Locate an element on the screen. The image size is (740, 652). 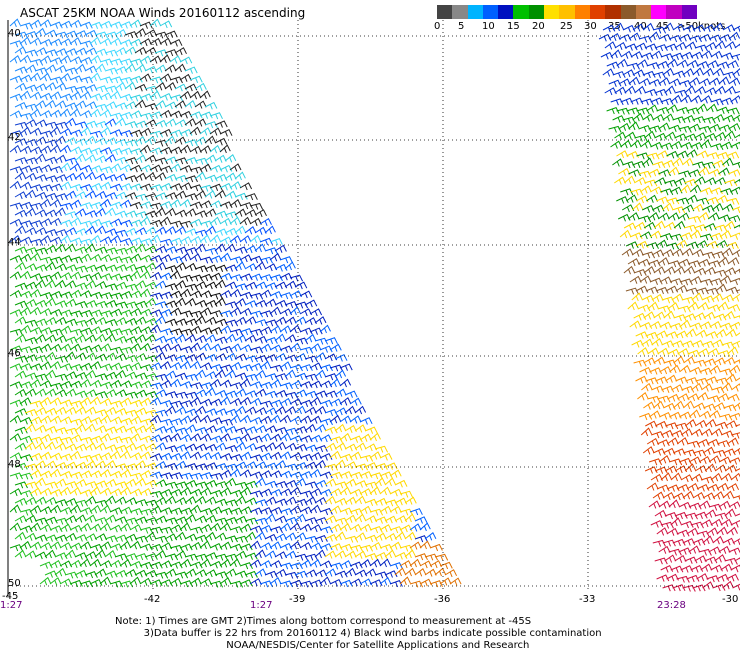
lat-label-40: 40 is located at coordinates (14, 33).